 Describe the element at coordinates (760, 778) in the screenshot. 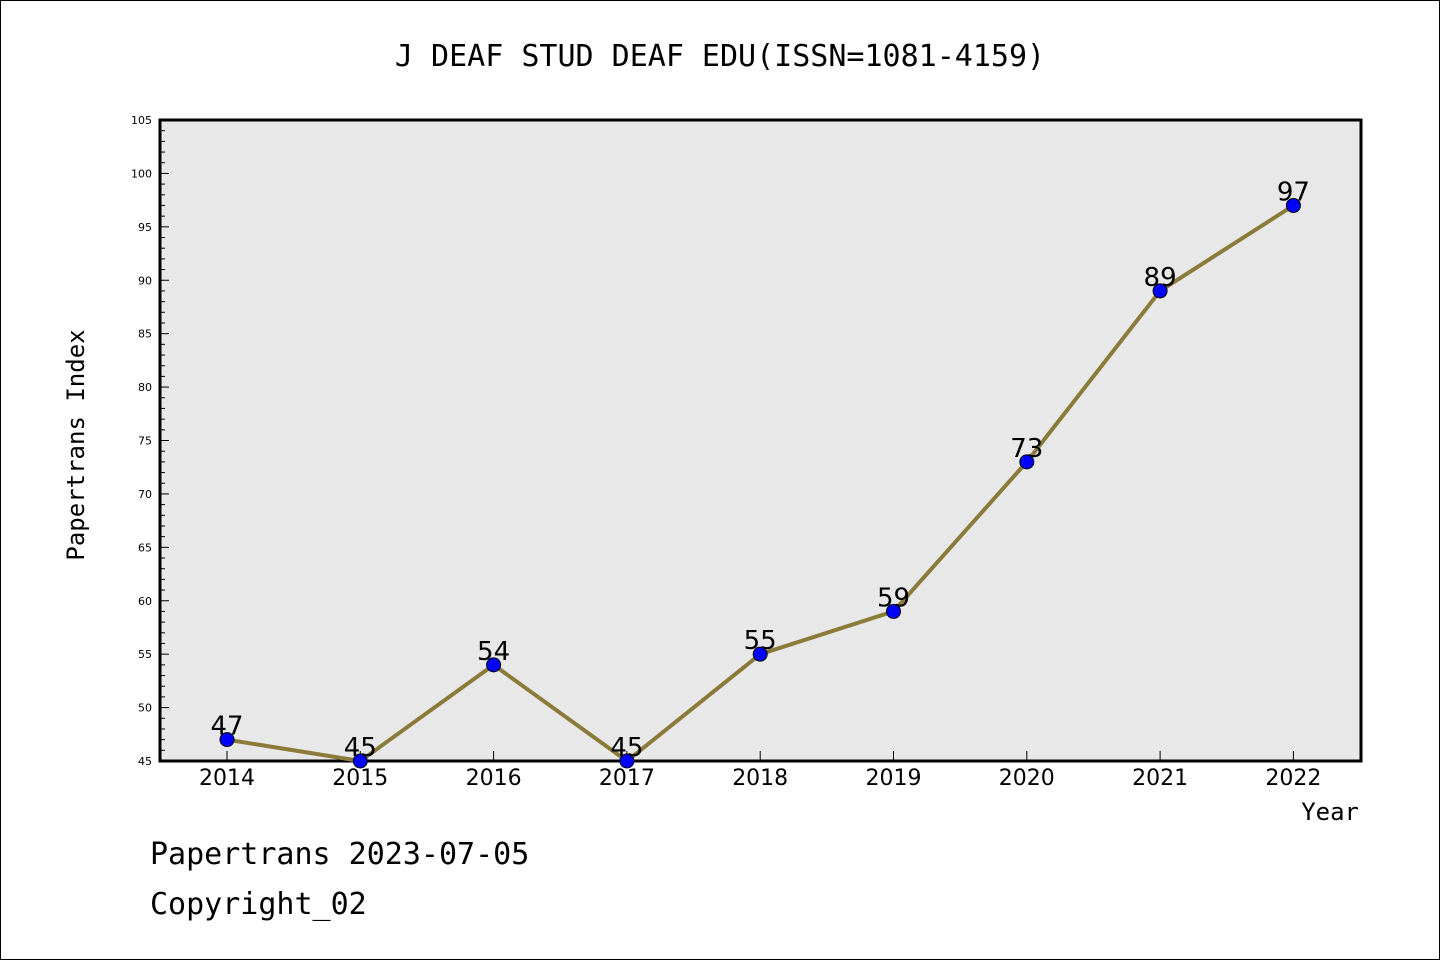

I see `x-tick-label: 2018` at that location.